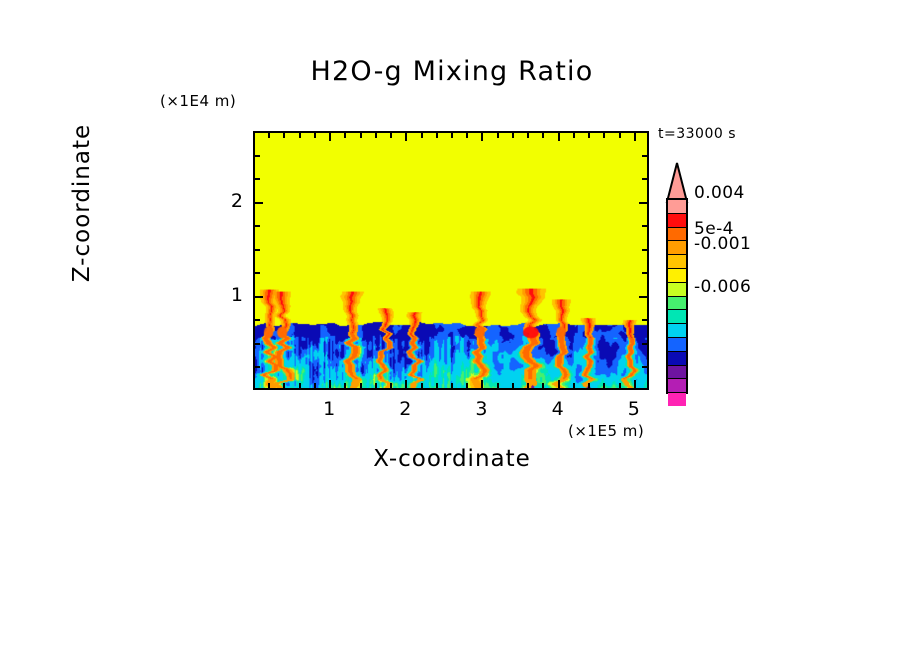 The height and width of the screenshot is (654, 904). Describe the element at coordinates (723, 243) in the screenshot. I see `colorbar-tick-label: -0.001` at that location.